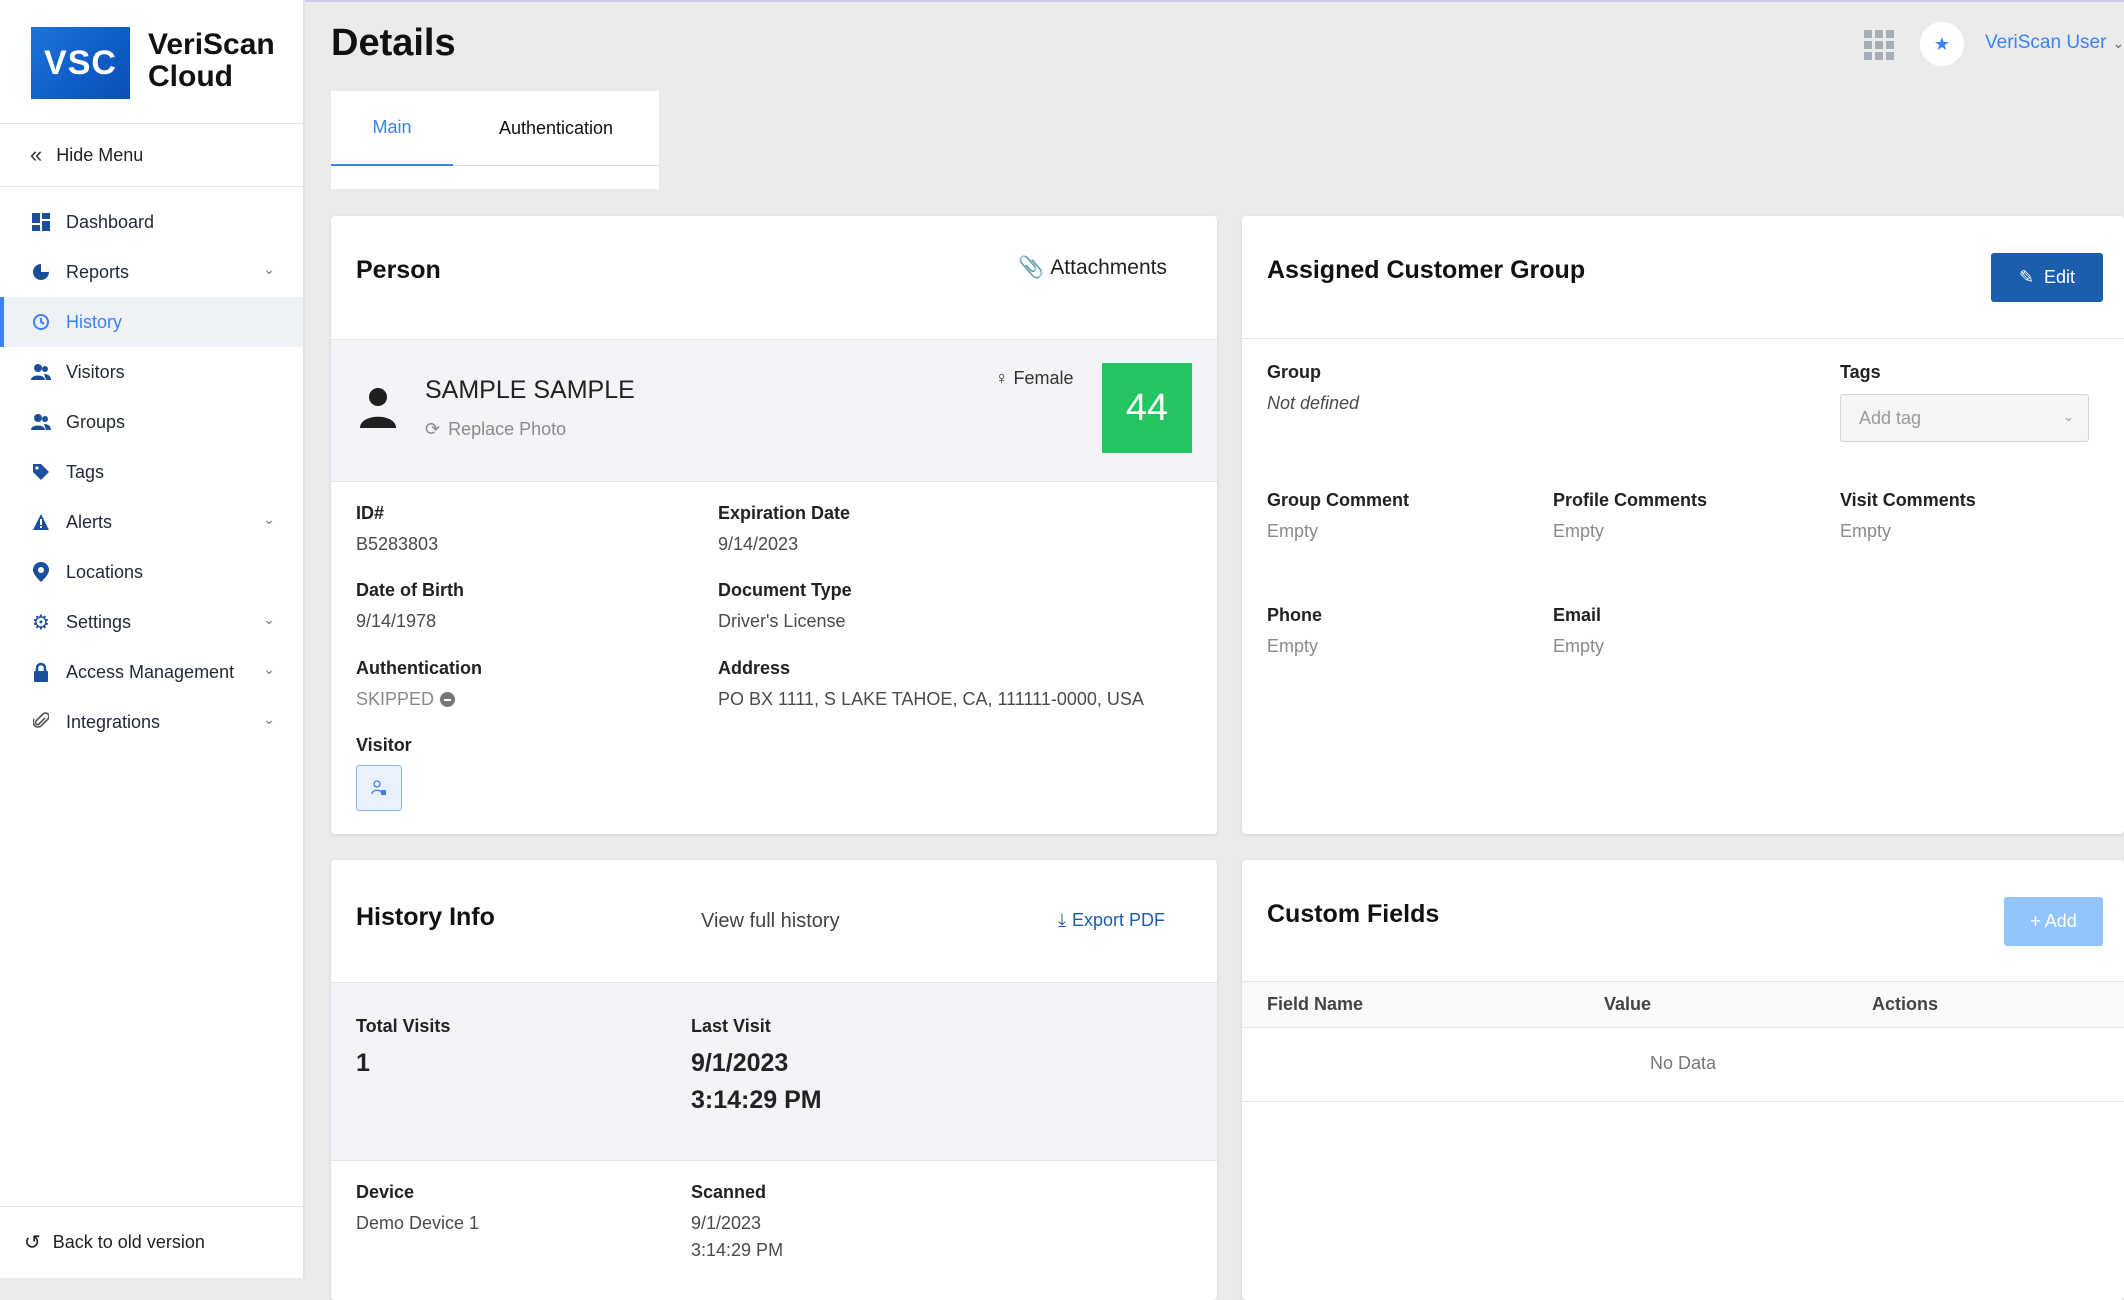 This screenshot has height=1300, width=2124. I want to click on sidebar-item-dashboard: Dashboard, so click(151, 222).